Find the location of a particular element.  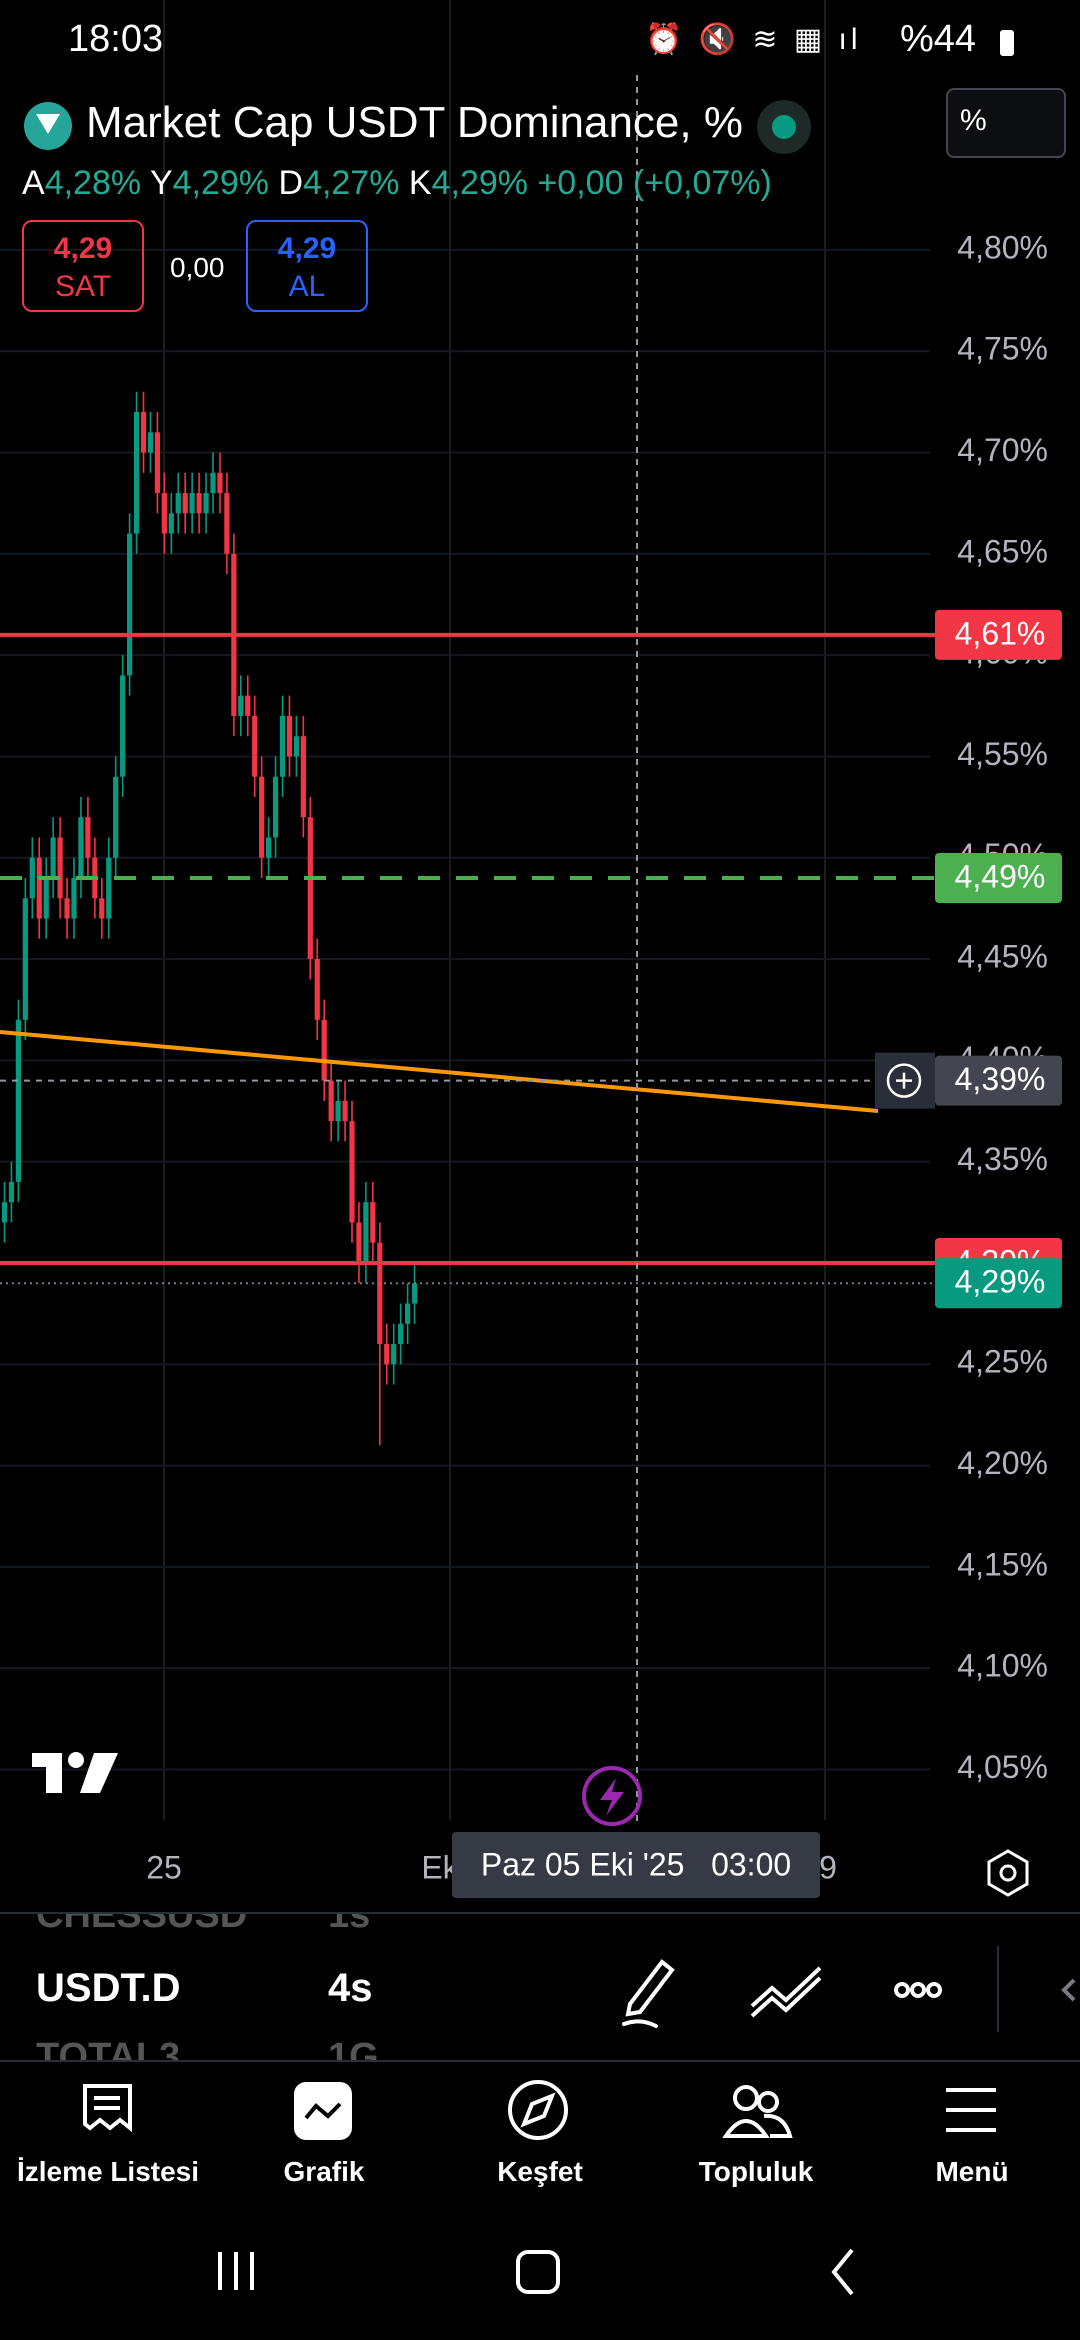

nav-community: Topluluk is located at coordinates (756, 2171).